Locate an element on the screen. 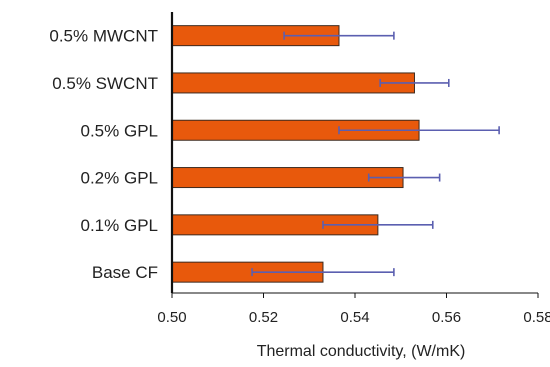  category-label: 0.5% GPL is located at coordinates (120, 130).